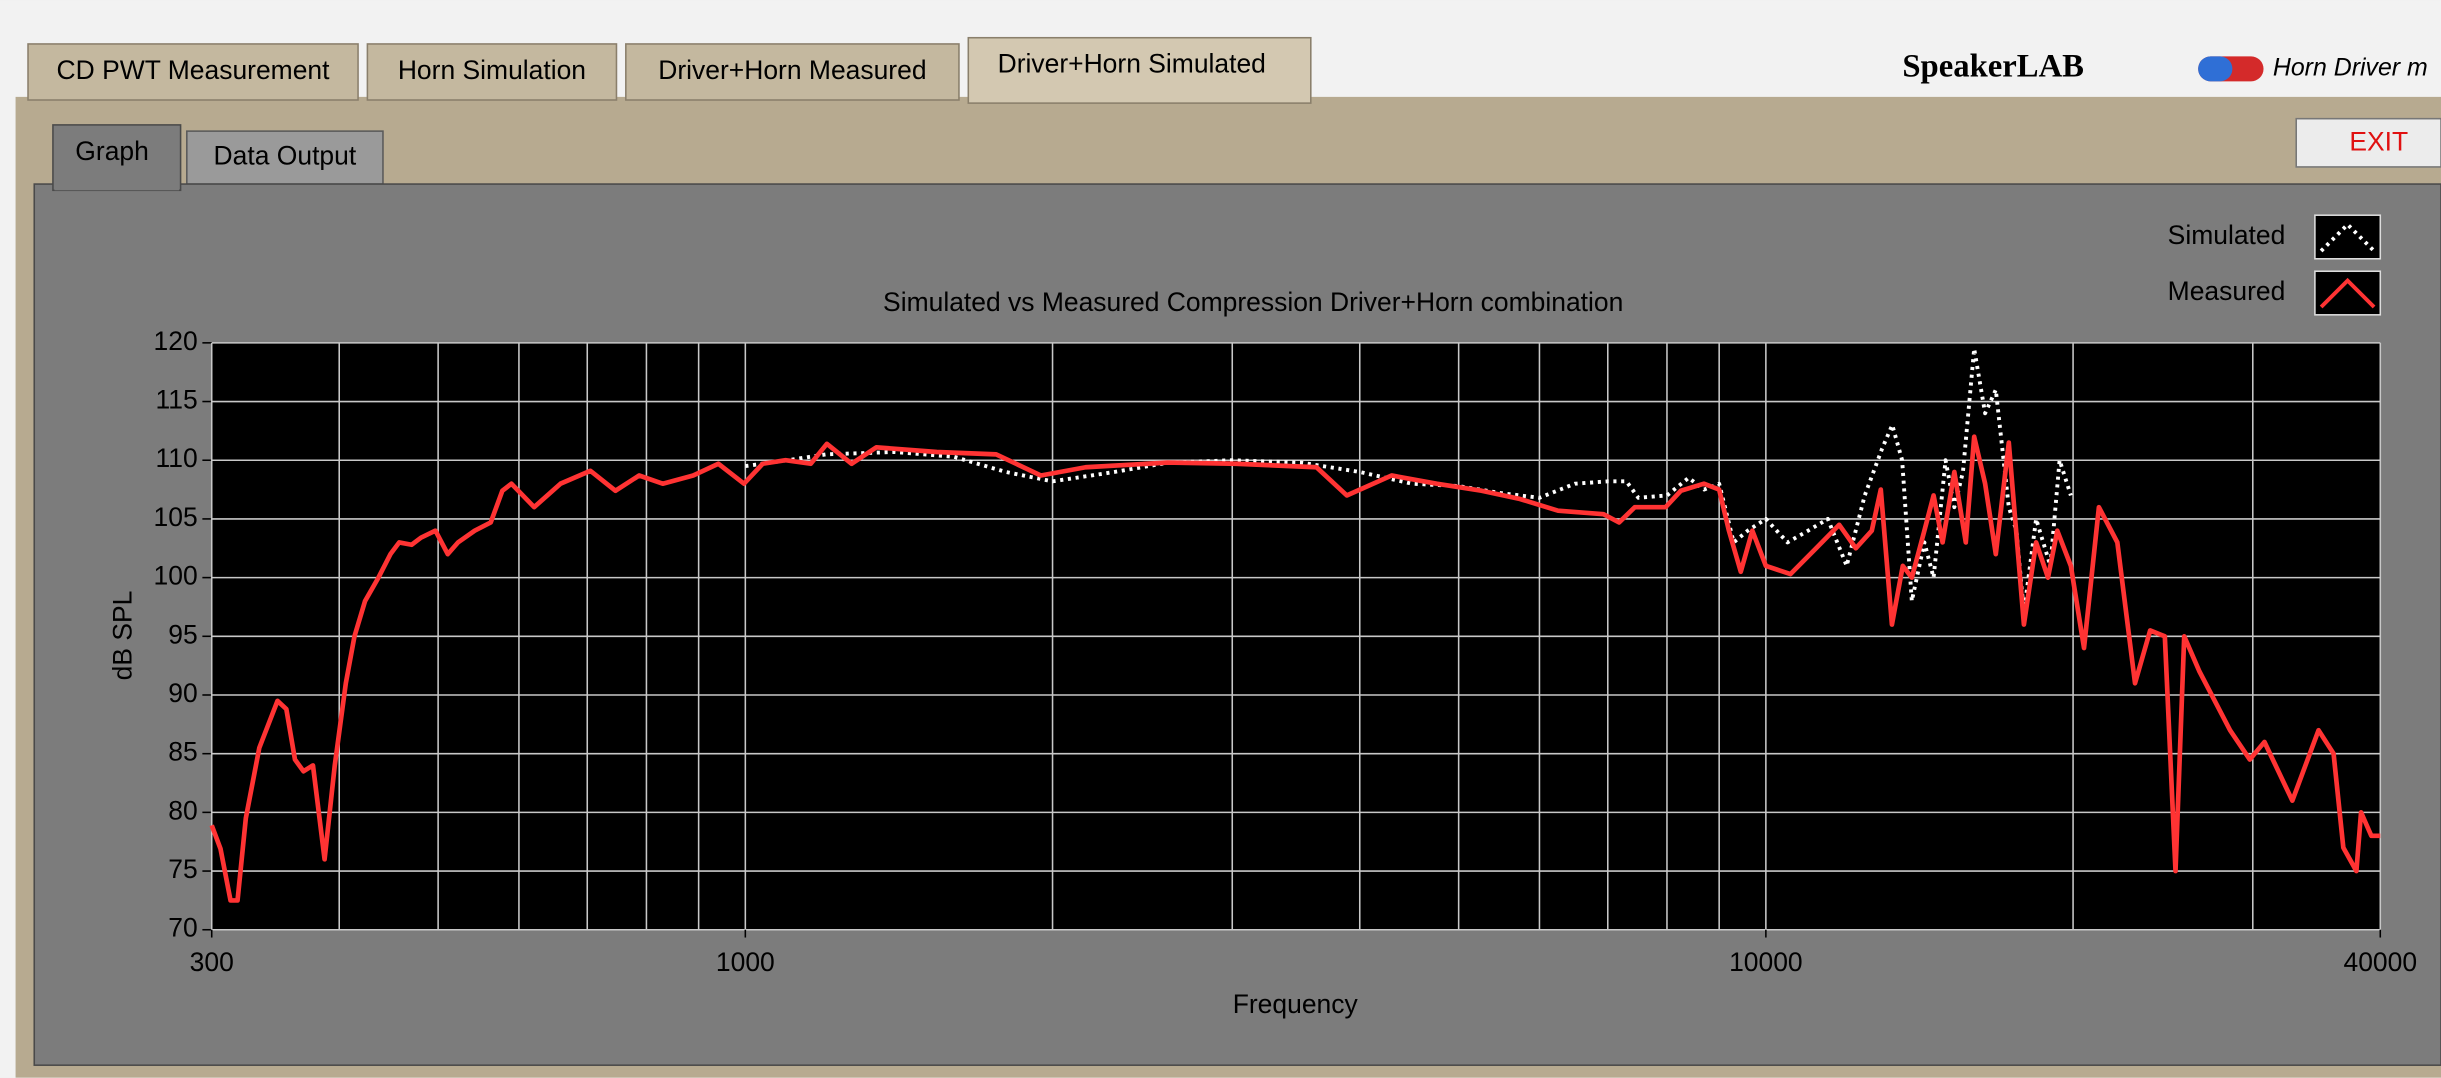  I want to click on y-tick-label: 75, so click(182, 869).